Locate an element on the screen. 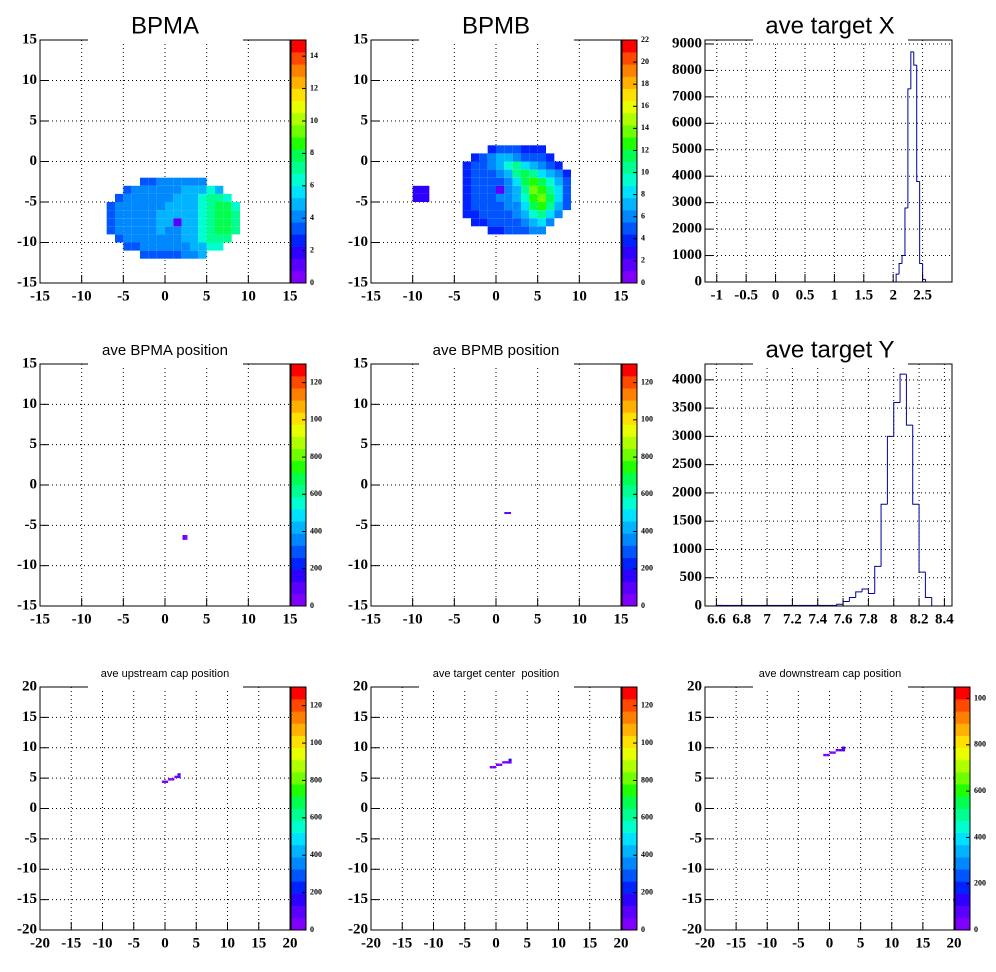 This screenshot has height=972, width=996. x-tick-label: 7.2 is located at coordinates (792, 619).